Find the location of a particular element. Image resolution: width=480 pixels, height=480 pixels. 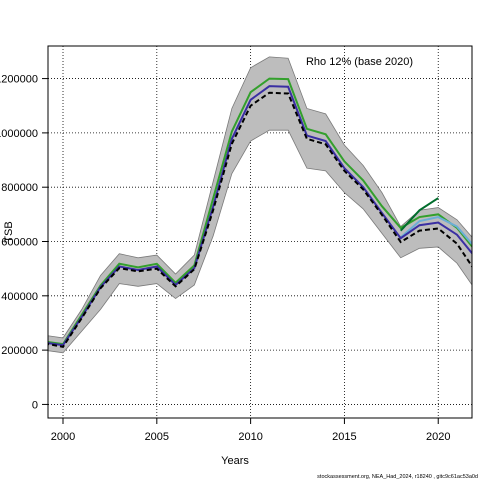

x-axis: 2000 2005 2010 2015 2020 is located at coordinates (250, 430).